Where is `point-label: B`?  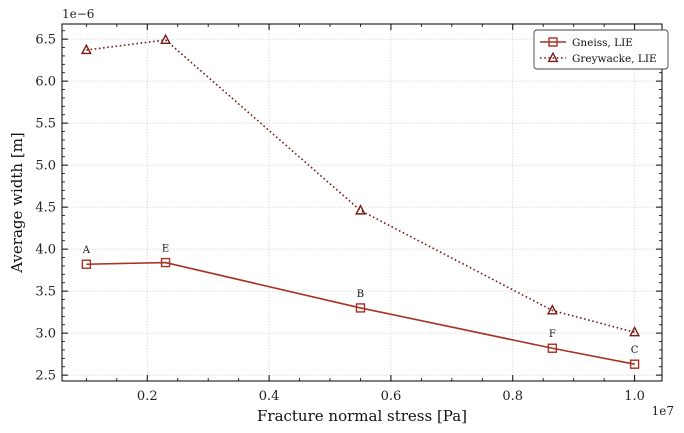
point-label: B is located at coordinates (360, 294).